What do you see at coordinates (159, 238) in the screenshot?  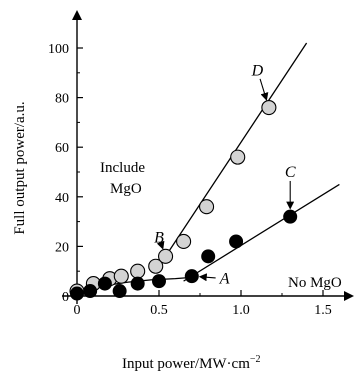 I see `annotation-b: B` at bounding box center [159, 238].